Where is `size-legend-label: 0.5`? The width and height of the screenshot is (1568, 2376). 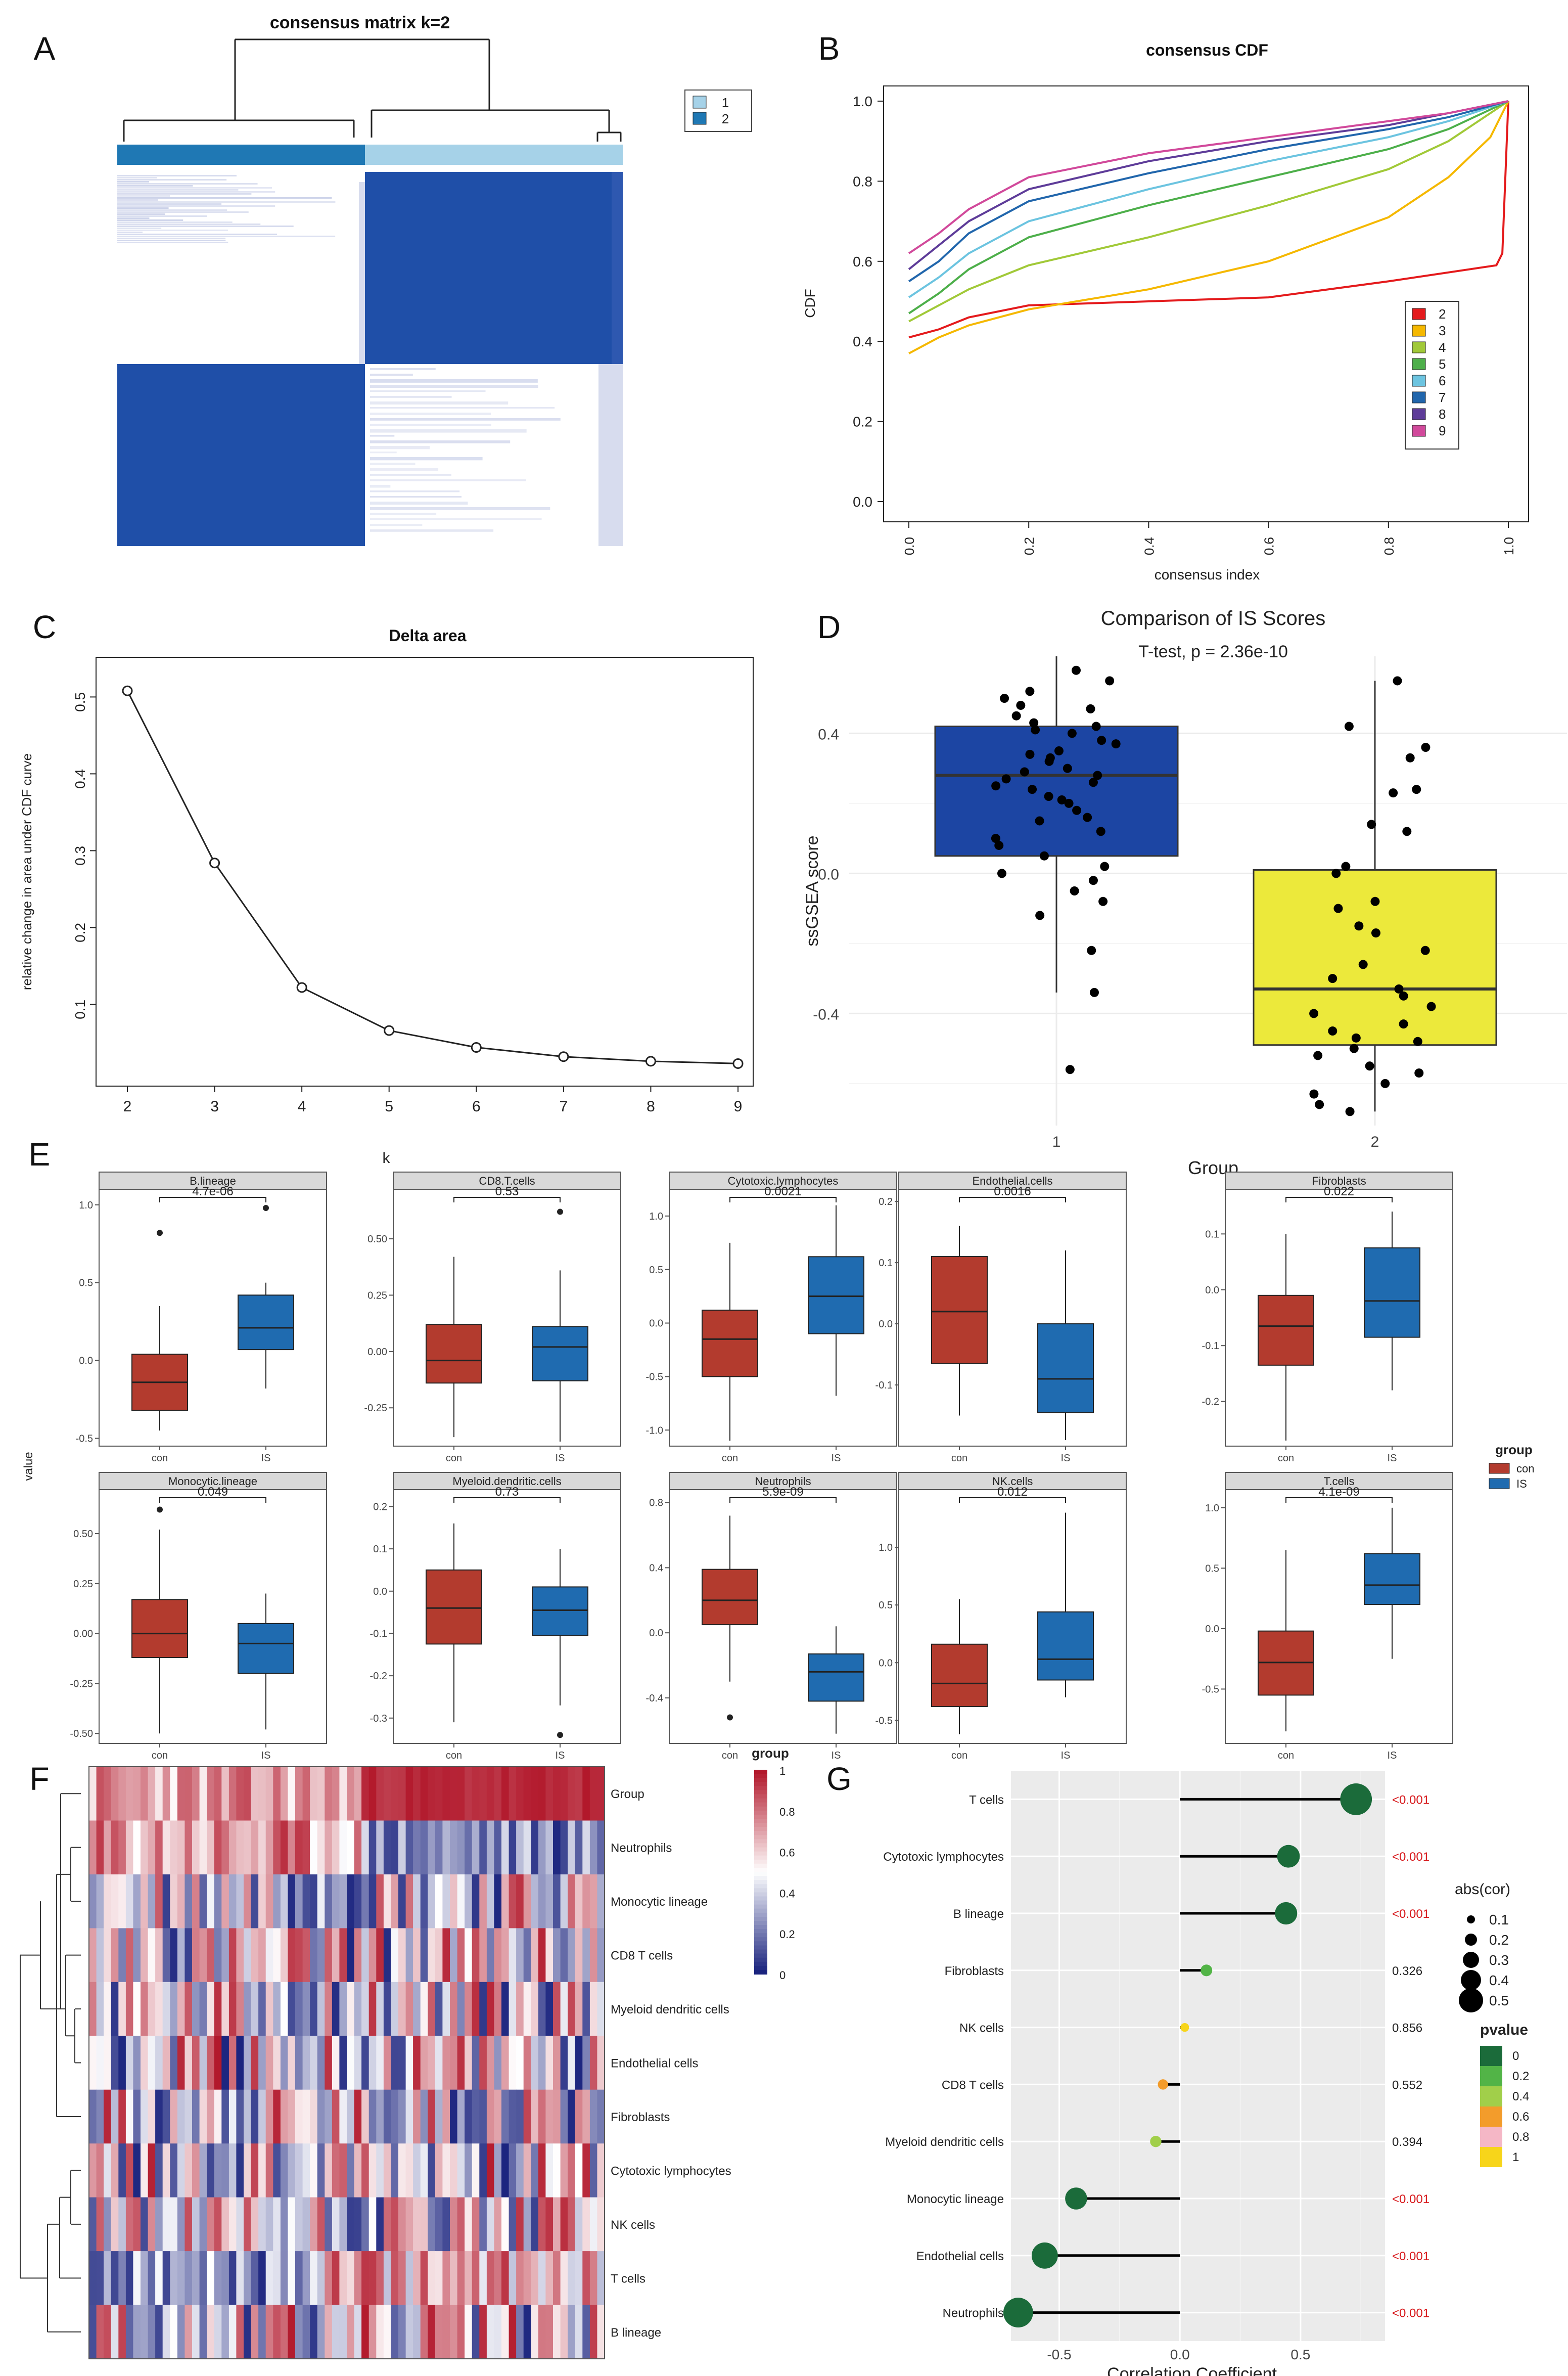 size-legend-label: 0.5 is located at coordinates (1499, 2000).